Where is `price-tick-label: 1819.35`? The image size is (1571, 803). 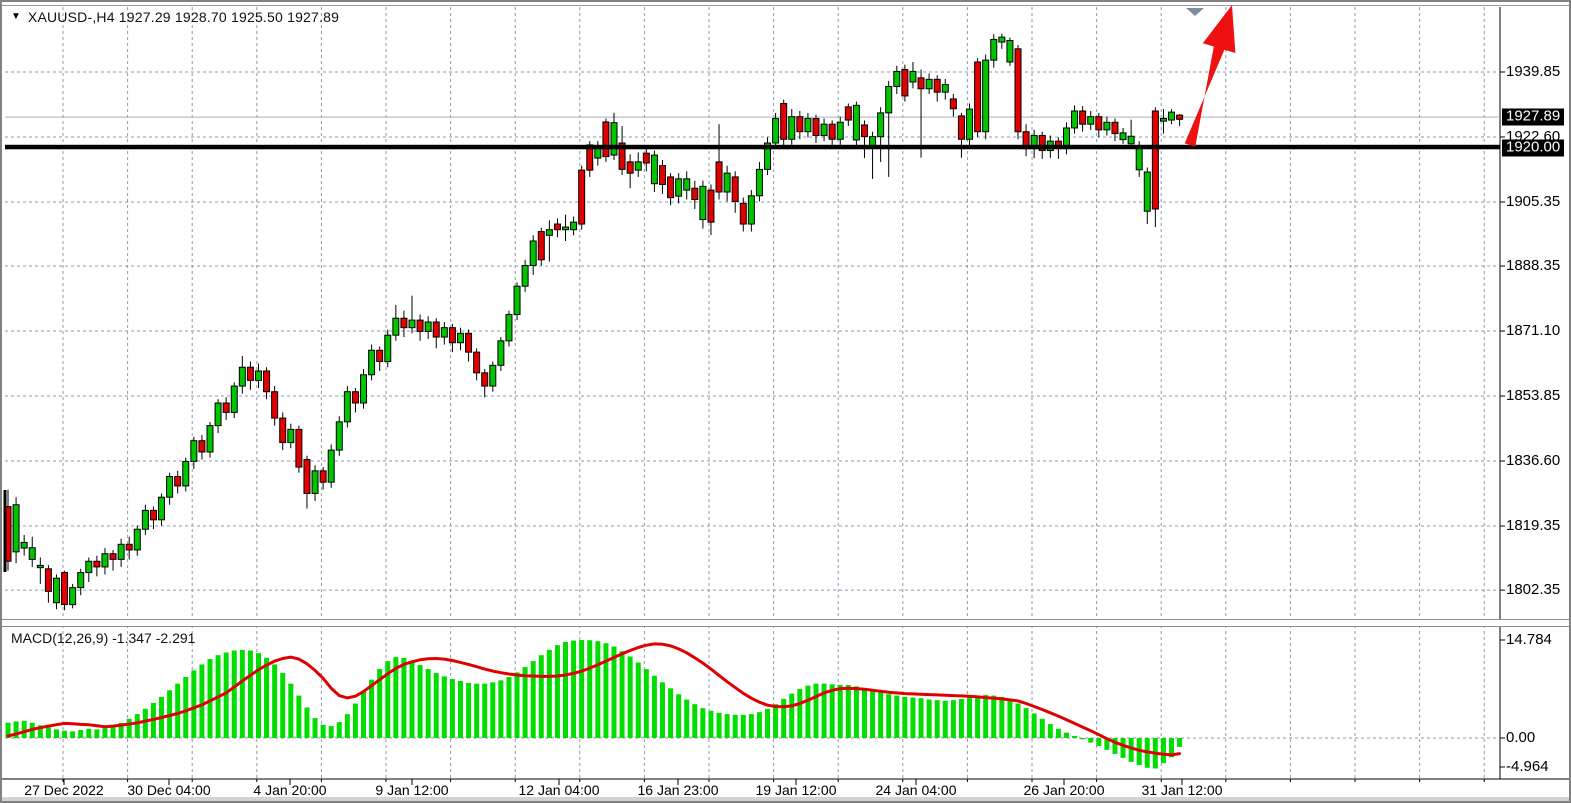 price-tick-label: 1819.35 is located at coordinates (1533, 526).